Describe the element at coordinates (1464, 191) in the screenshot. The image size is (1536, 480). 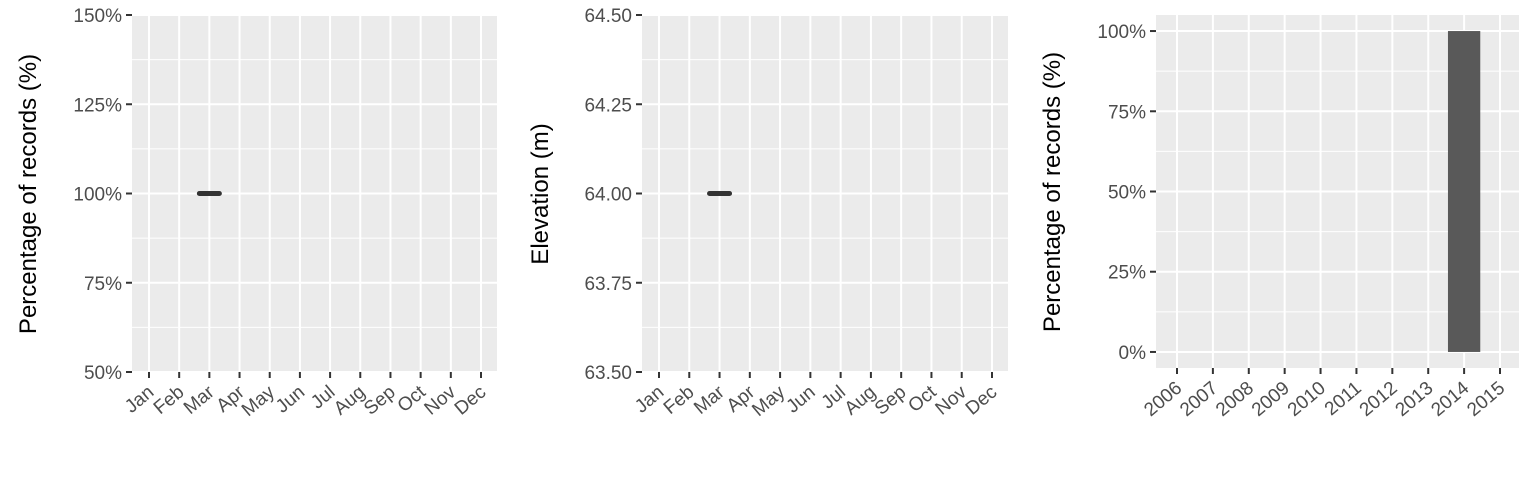
I see `bar-2014` at that location.